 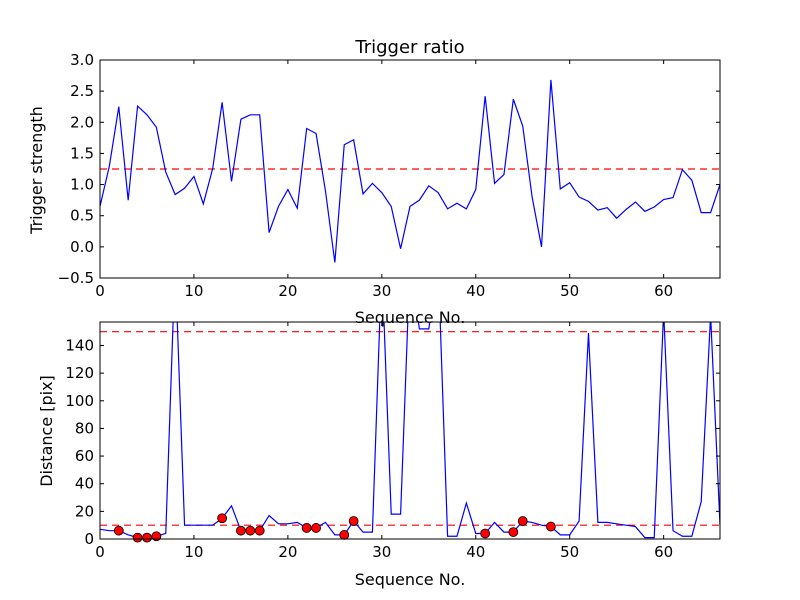 What do you see at coordinates (663, 552) in the screenshot?
I see `bottom-x-tick-label: 60` at bounding box center [663, 552].